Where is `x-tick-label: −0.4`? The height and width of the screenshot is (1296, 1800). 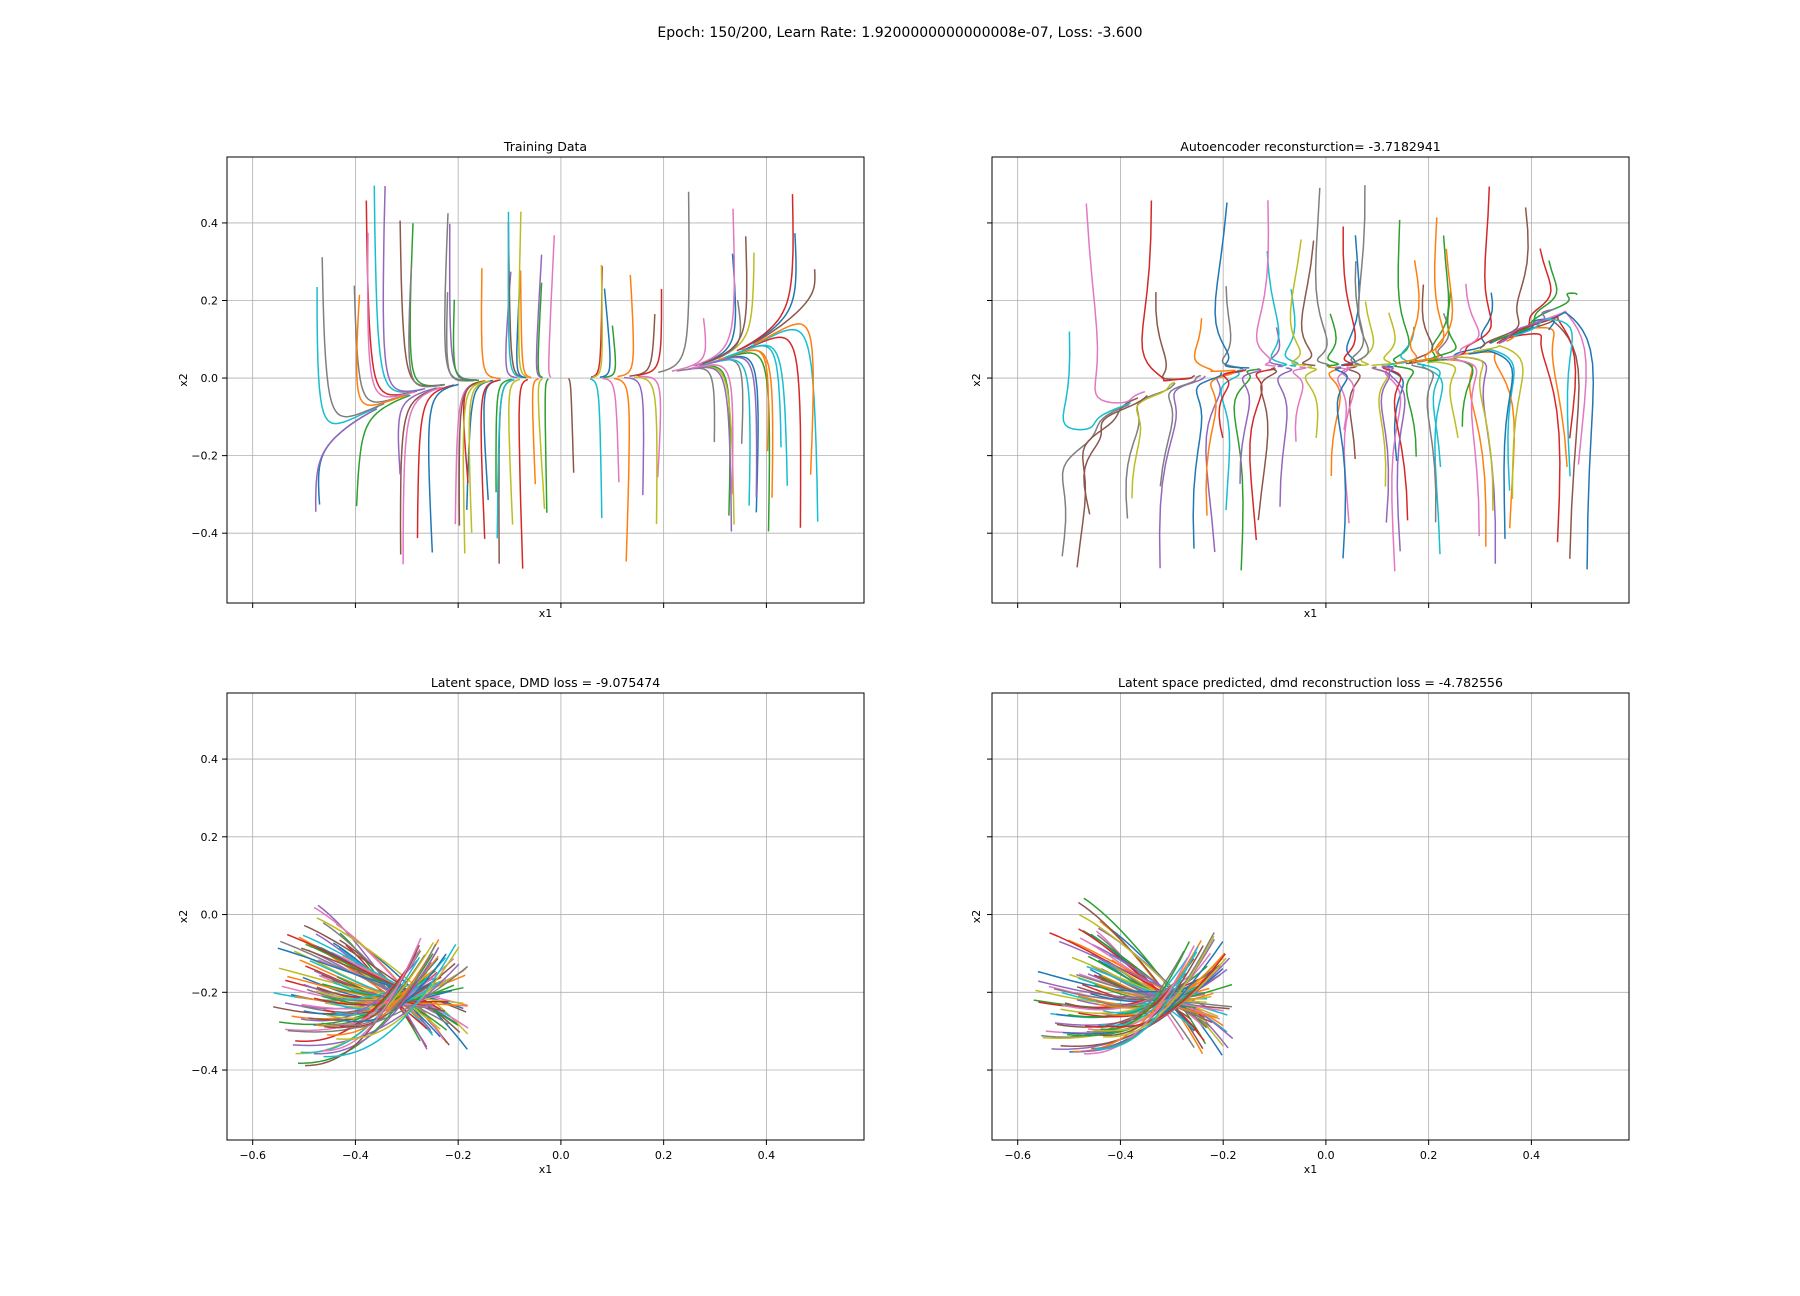
x-tick-label: −0.4 is located at coordinates (355, 1155).